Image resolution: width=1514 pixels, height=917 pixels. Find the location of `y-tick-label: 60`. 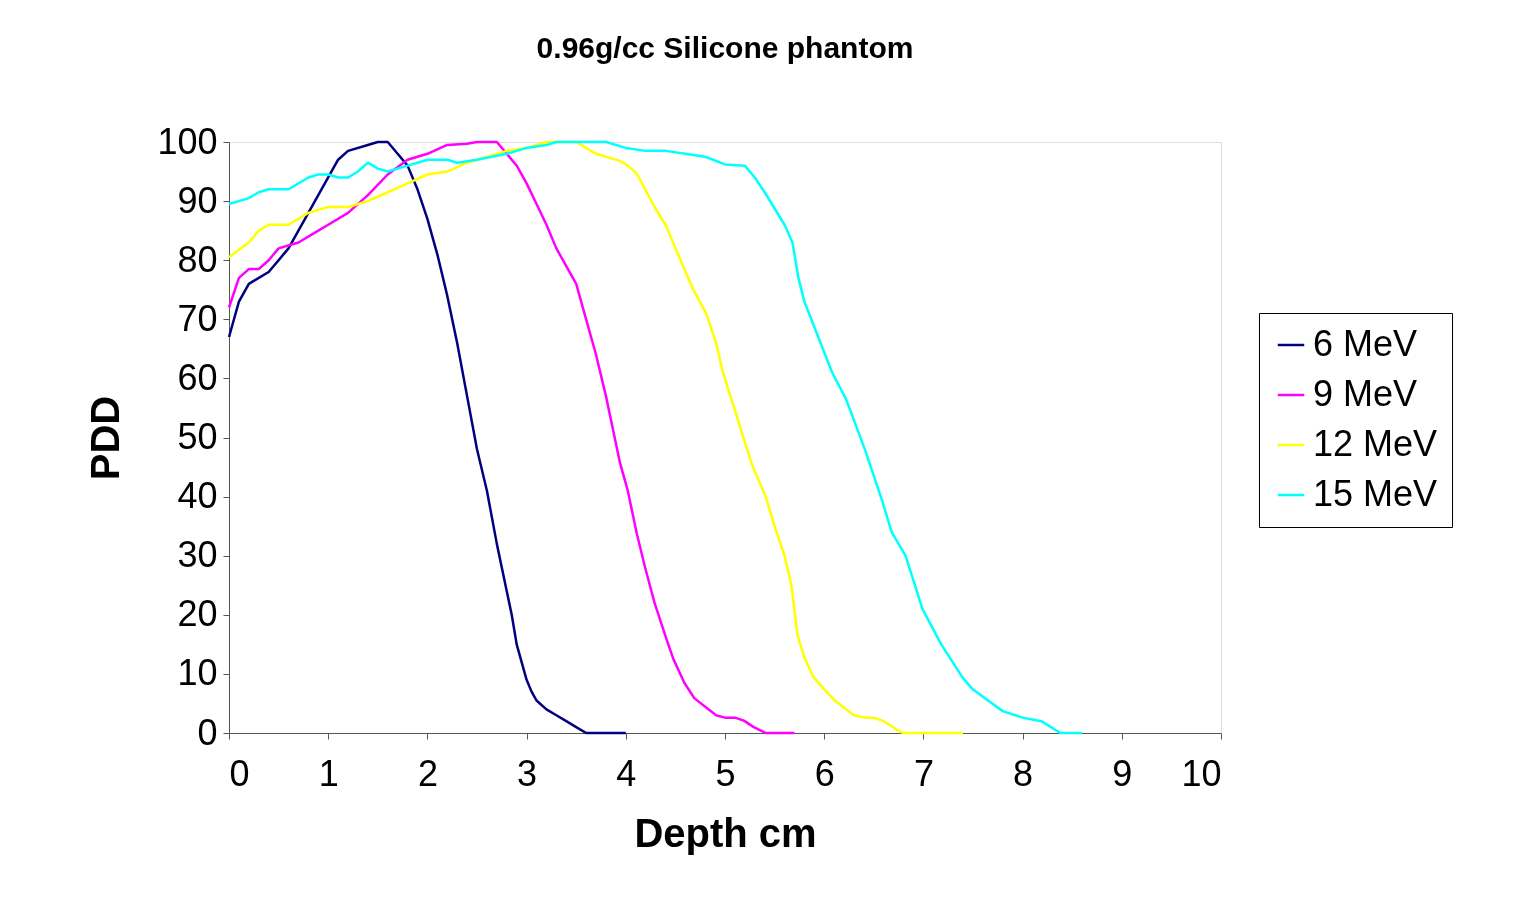

y-tick-label: 60 is located at coordinates (197, 377).